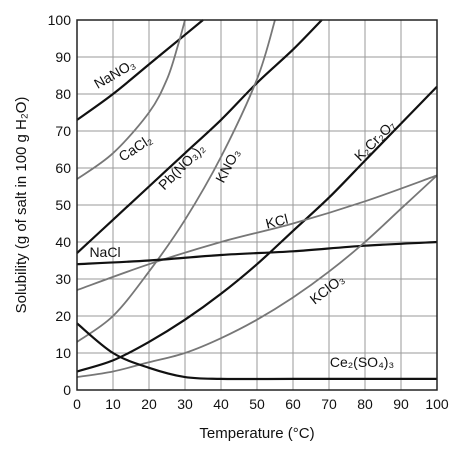  I want to click on curve-label: Ce₂(SO₄)₃, so click(362, 362).